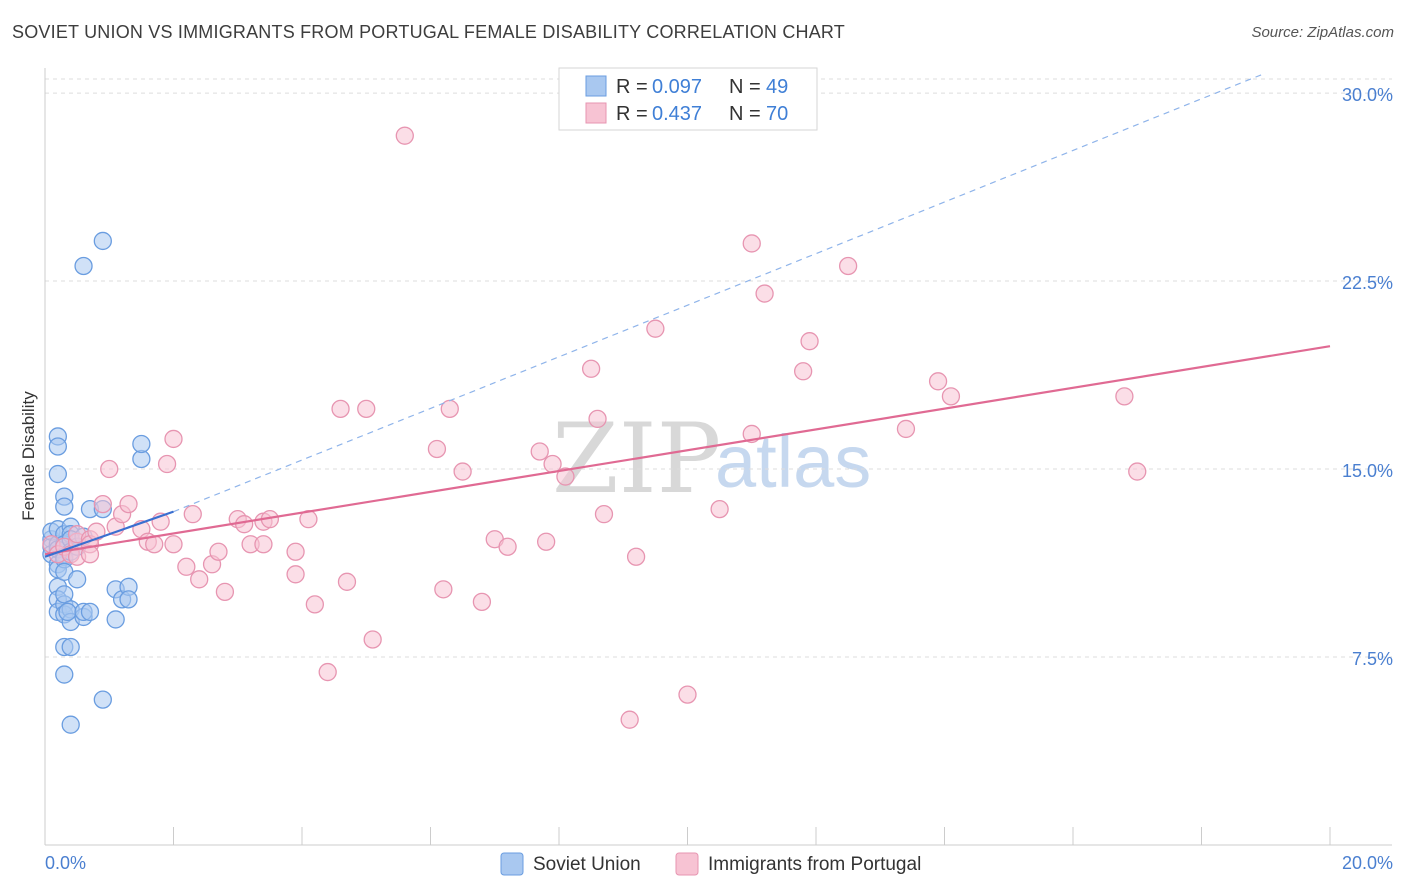  I want to click on bottom-legend-label-soviet: Soviet Union, so click(587, 864).